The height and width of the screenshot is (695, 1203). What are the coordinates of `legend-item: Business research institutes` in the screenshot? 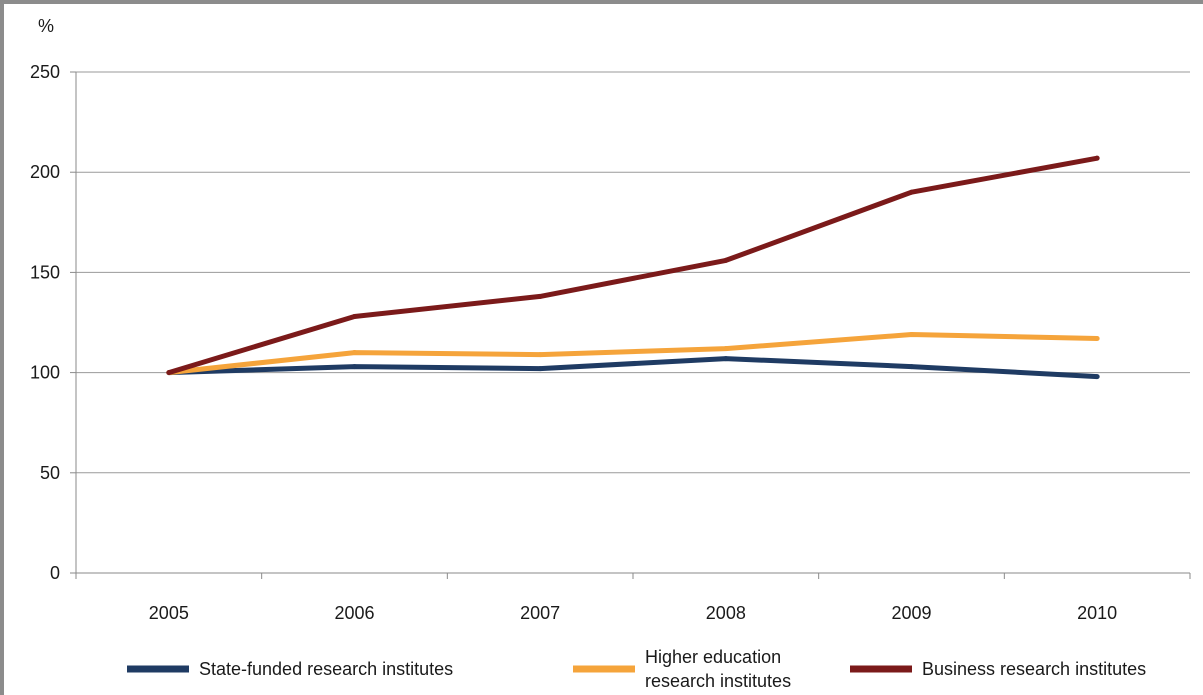 It's located at (998, 669).